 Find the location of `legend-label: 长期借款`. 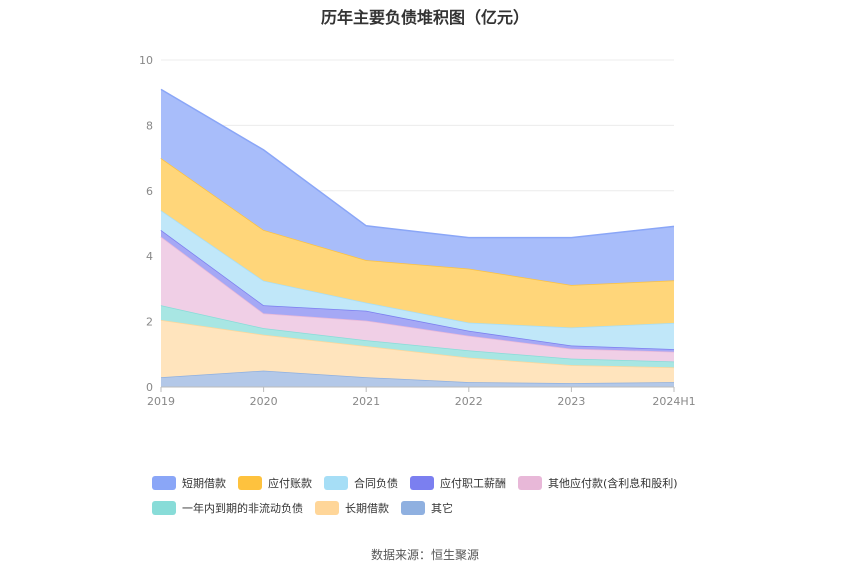

legend-label: 长期借款 is located at coordinates (367, 508).